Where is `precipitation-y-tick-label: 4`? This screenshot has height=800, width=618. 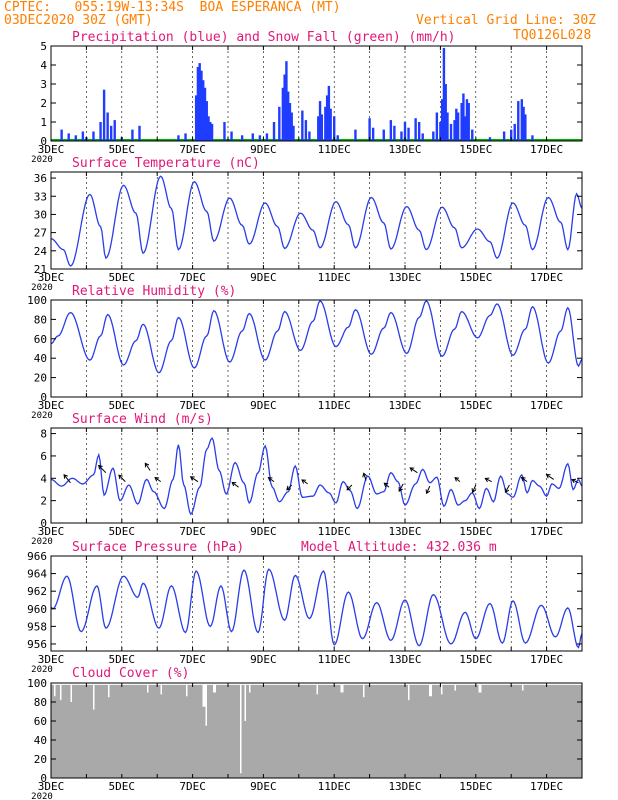 precipitation-y-tick-label: 4 is located at coordinates (43, 65).